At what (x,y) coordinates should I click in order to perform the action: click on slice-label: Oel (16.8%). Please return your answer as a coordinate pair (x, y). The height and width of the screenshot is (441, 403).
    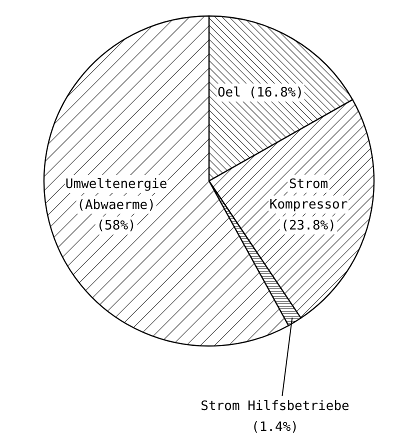
    Looking at the image, I should click on (260, 93).